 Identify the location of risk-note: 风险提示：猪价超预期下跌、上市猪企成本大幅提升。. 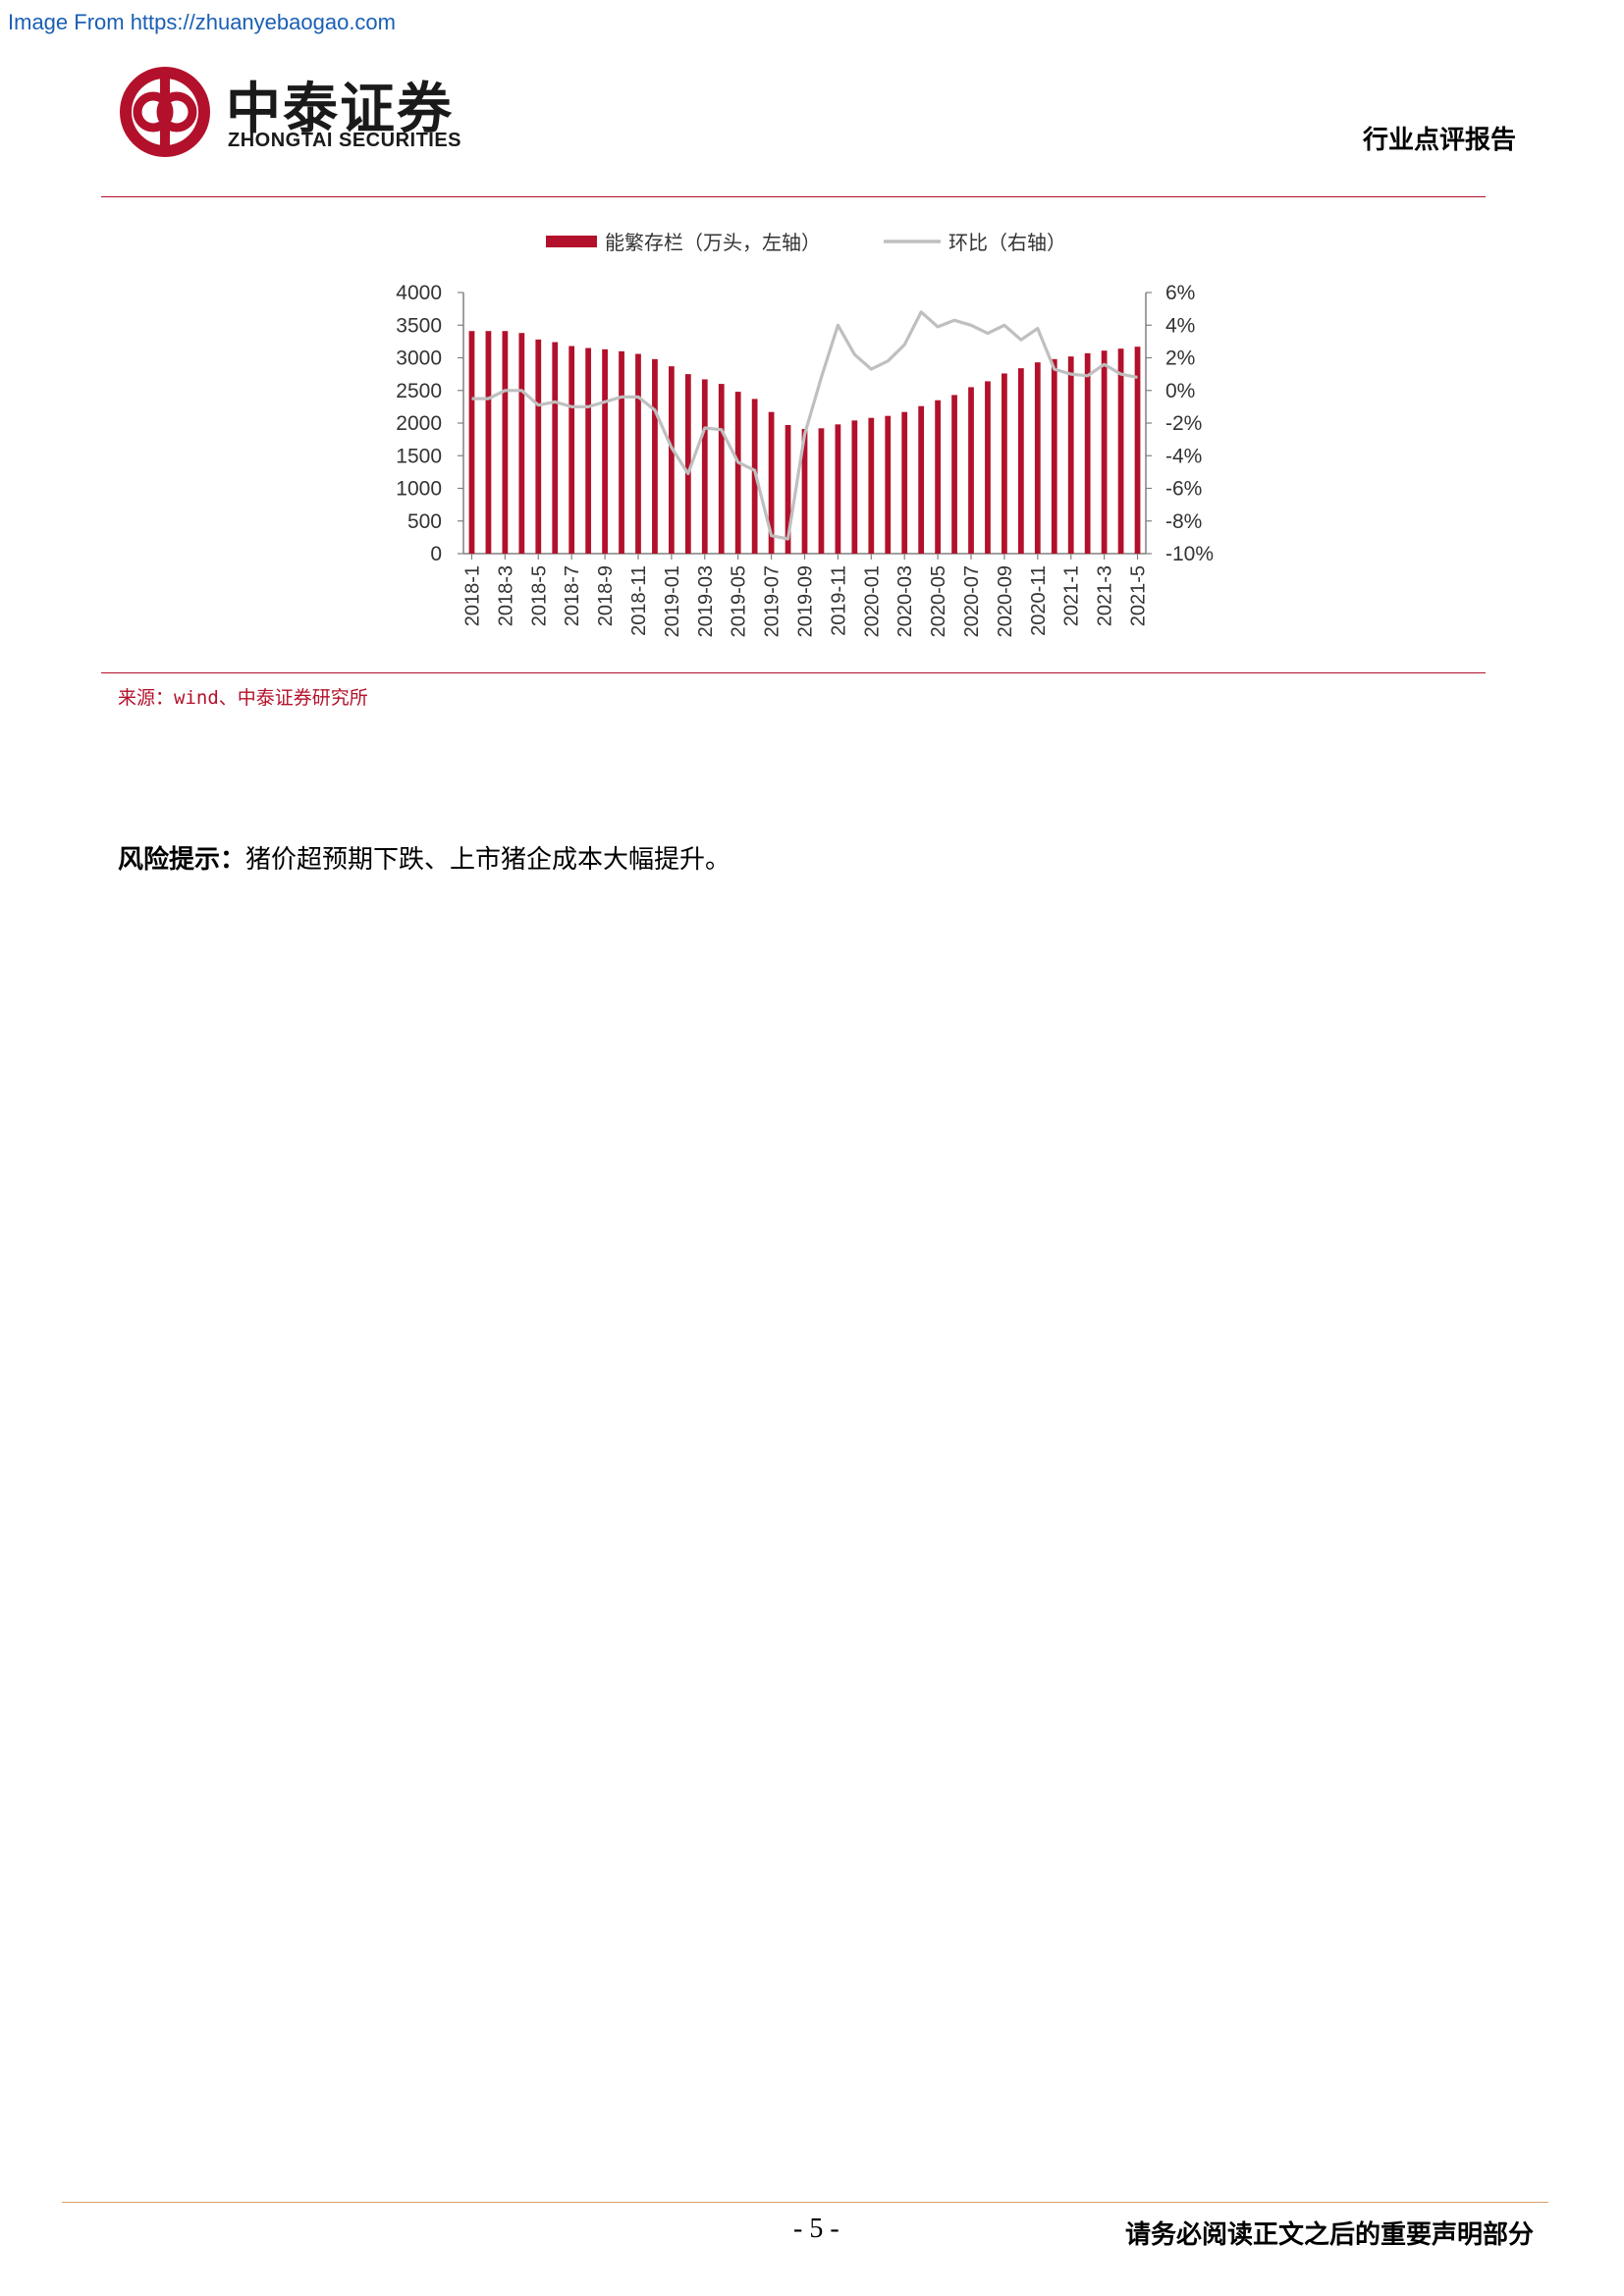
(424, 858).